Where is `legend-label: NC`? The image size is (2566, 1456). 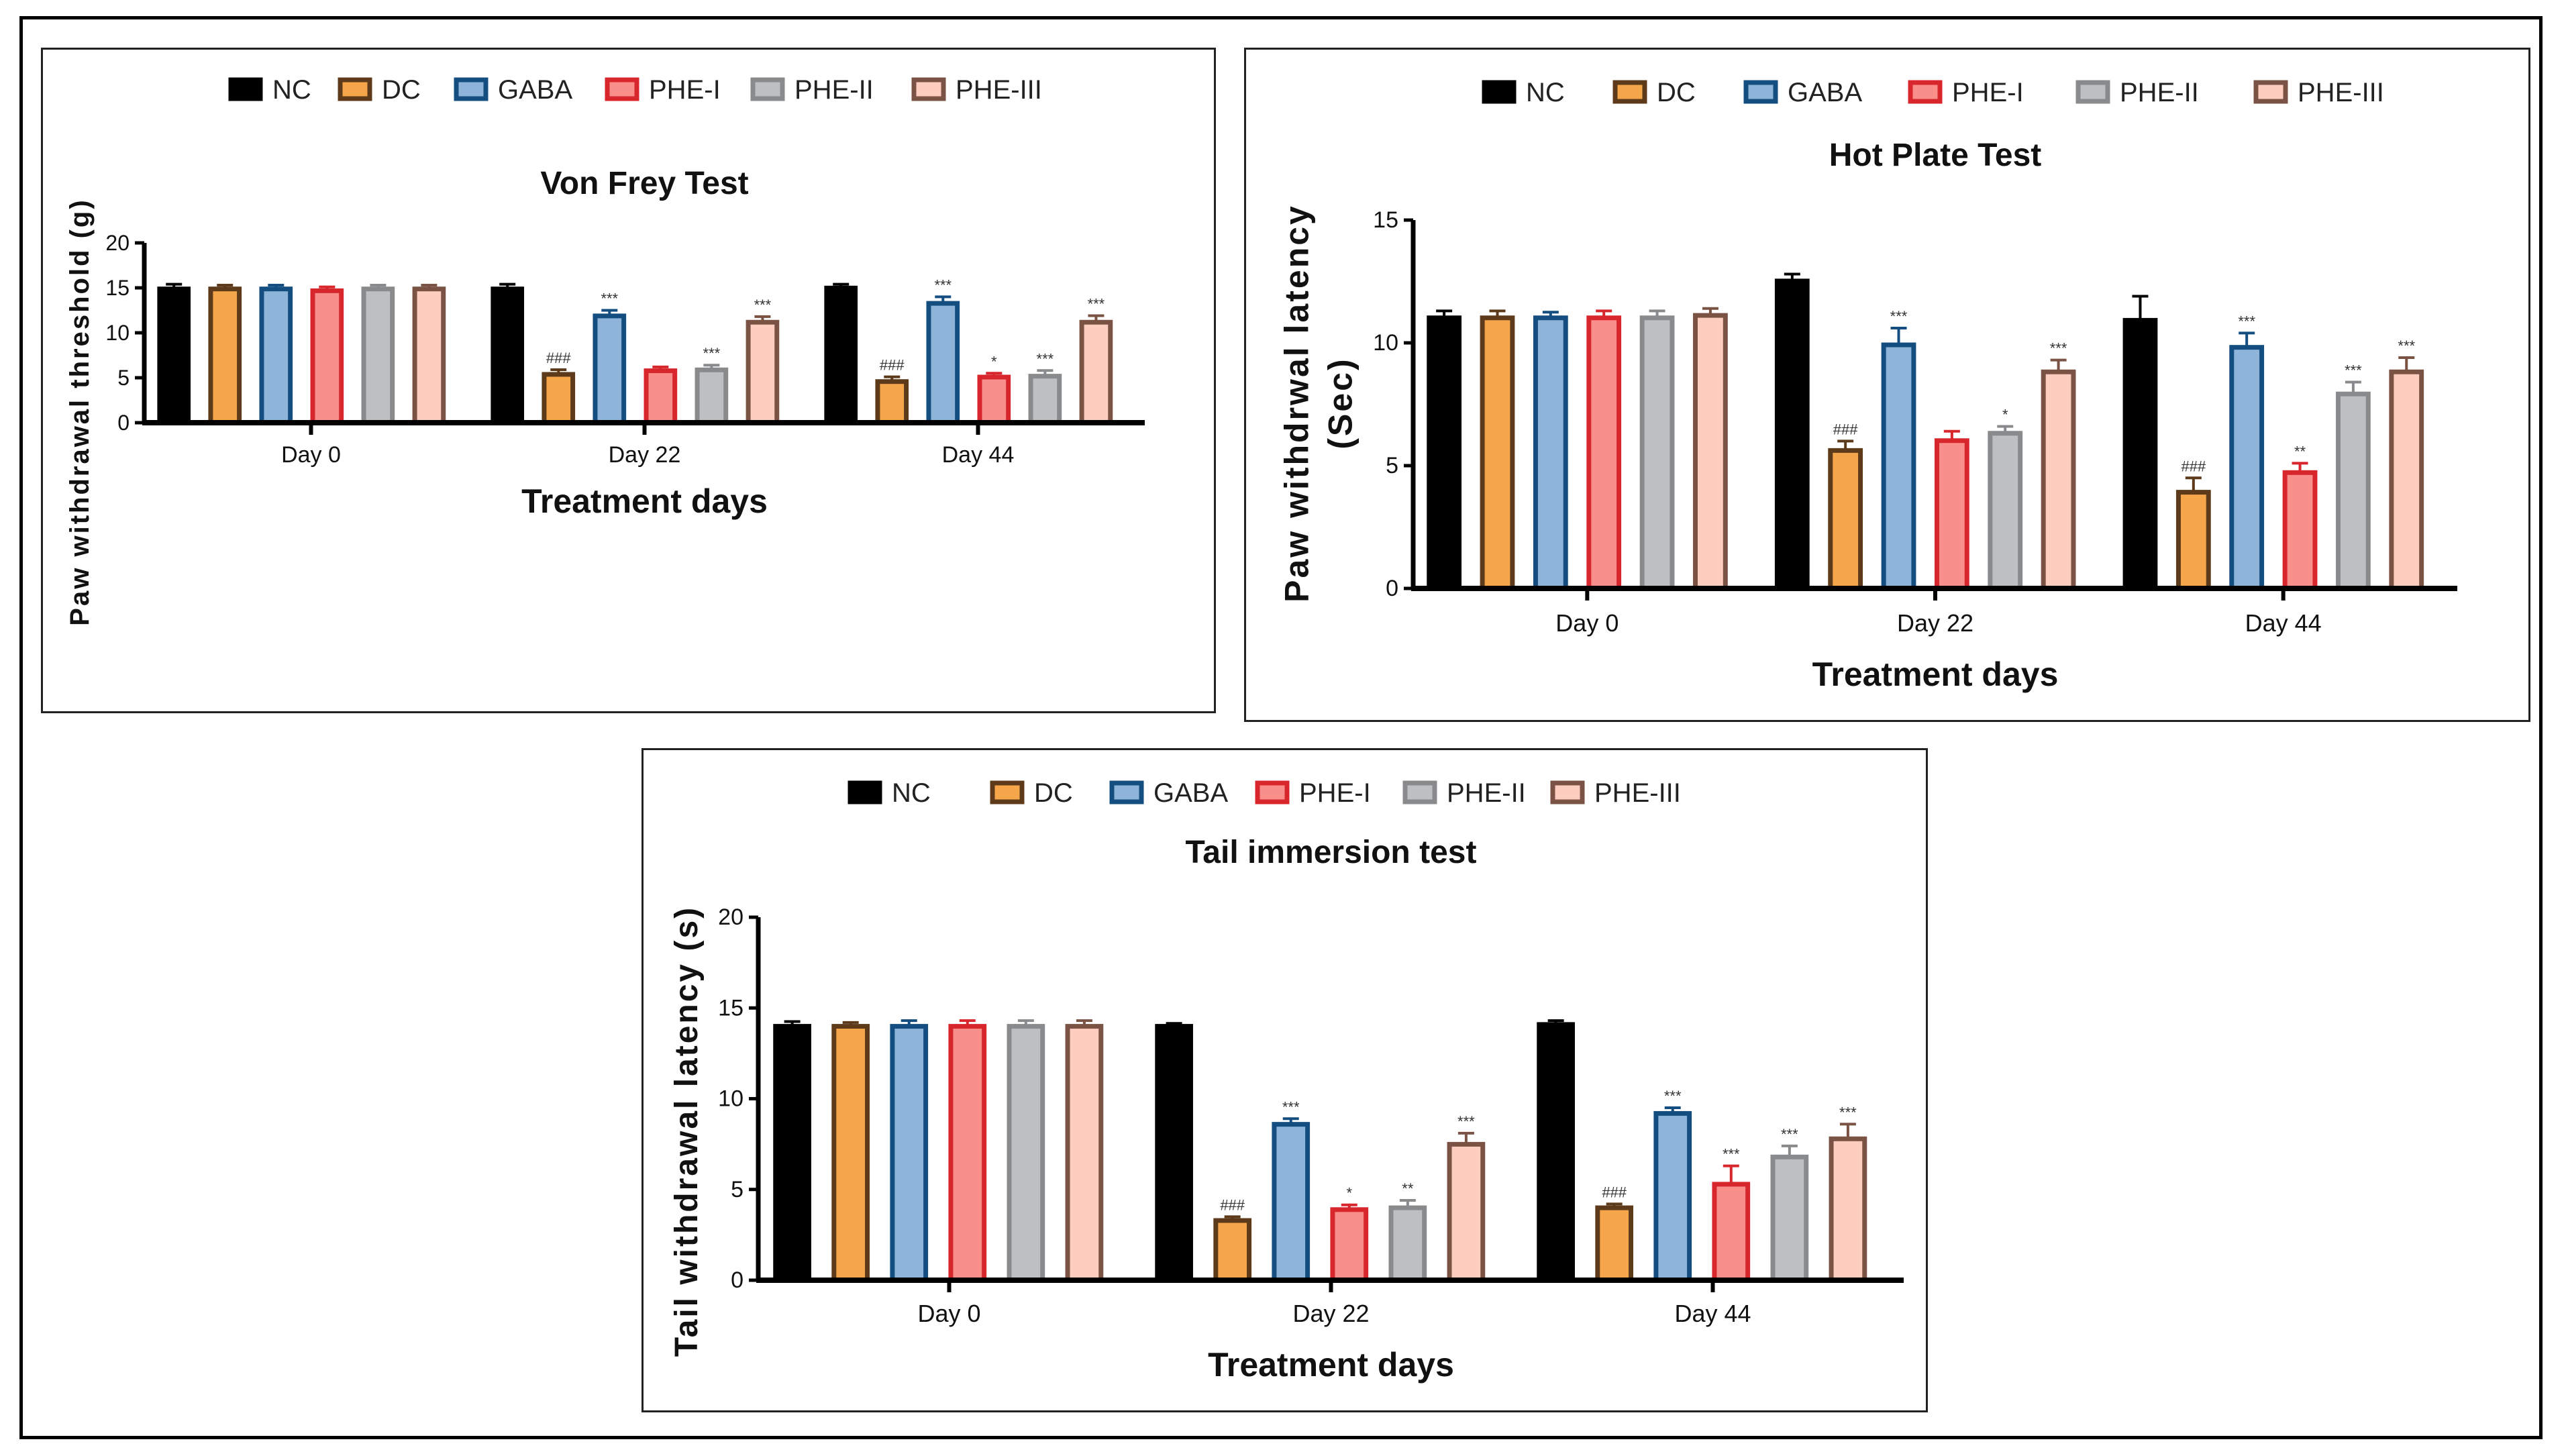
legend-label: NC is located at coordinates (911, 793).